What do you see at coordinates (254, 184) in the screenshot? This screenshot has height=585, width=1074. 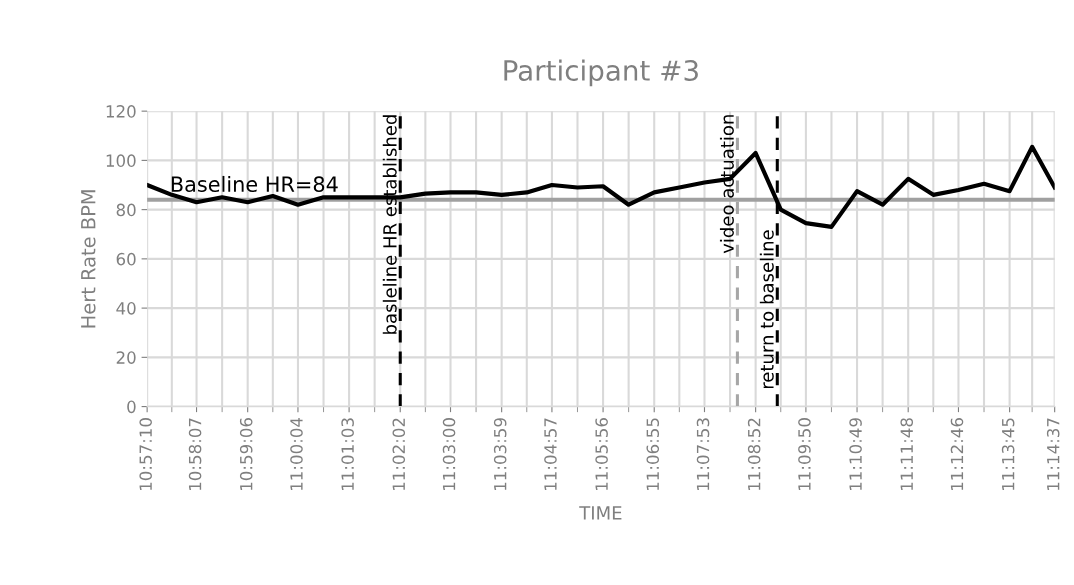 I see `ref-line-label: Baseline HR=84` at bounding box center [254, 184].